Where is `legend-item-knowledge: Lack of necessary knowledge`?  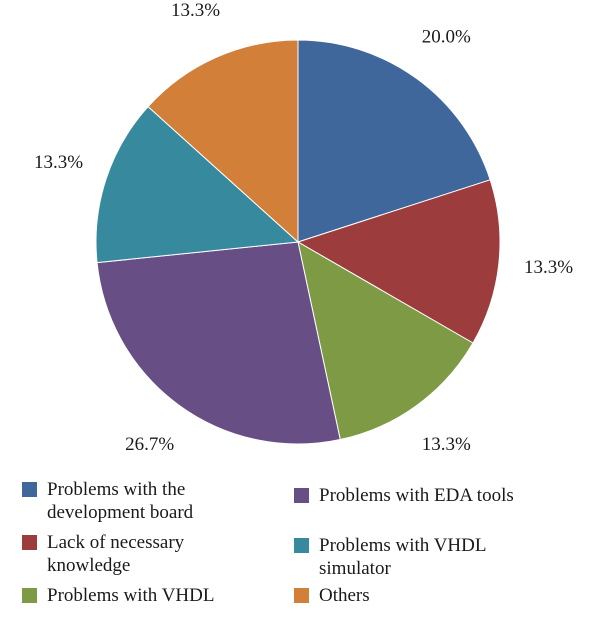 legend-item-knowledge: Lack of necessary knowledge is located at coordinates (103, 554).